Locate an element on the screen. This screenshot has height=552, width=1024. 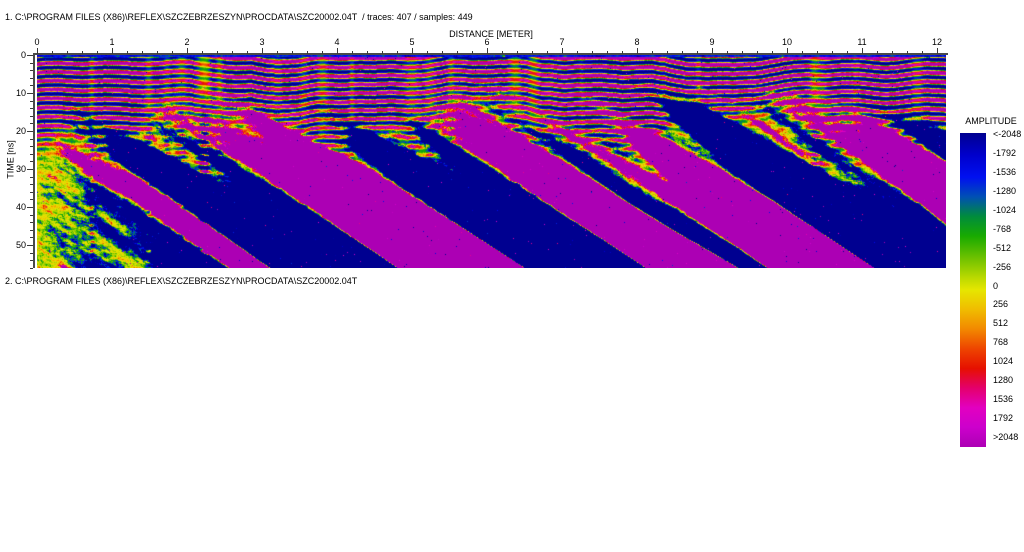
amplitude-scale-label: 1536 is located at coordinates (1003, 399).